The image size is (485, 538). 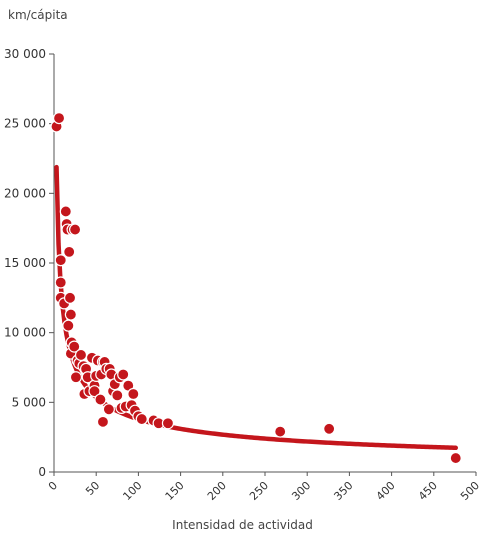 What do you see at coordinates (25, 54) in the screenshot?
I see `y-tick-label: 30 000` at bounding box center [25, 54].